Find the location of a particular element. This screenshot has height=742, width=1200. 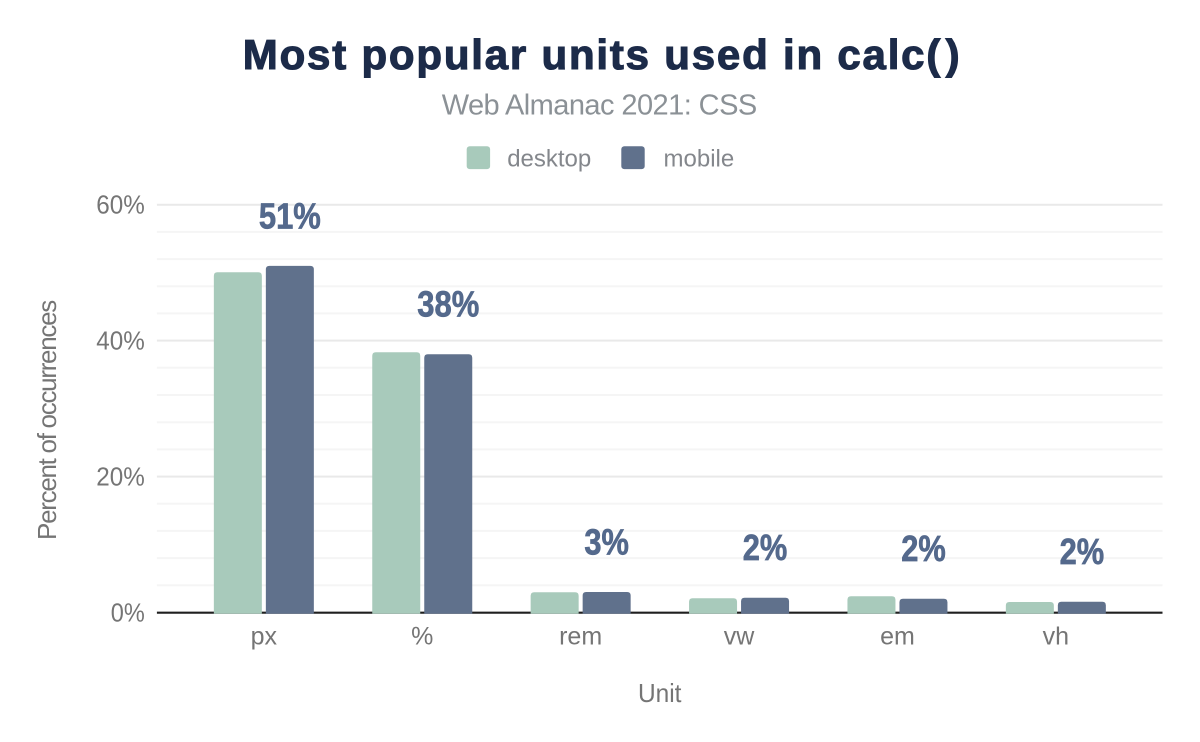

svg-text:Most popular units used in cal: Most popular units used in calc() is located at coordinates (602, 54).